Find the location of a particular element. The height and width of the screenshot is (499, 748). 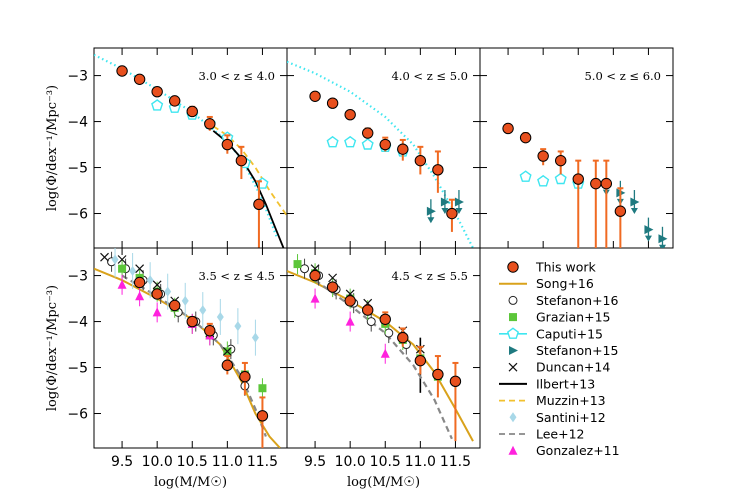

song-16-line is located at coordinates (187, 357).